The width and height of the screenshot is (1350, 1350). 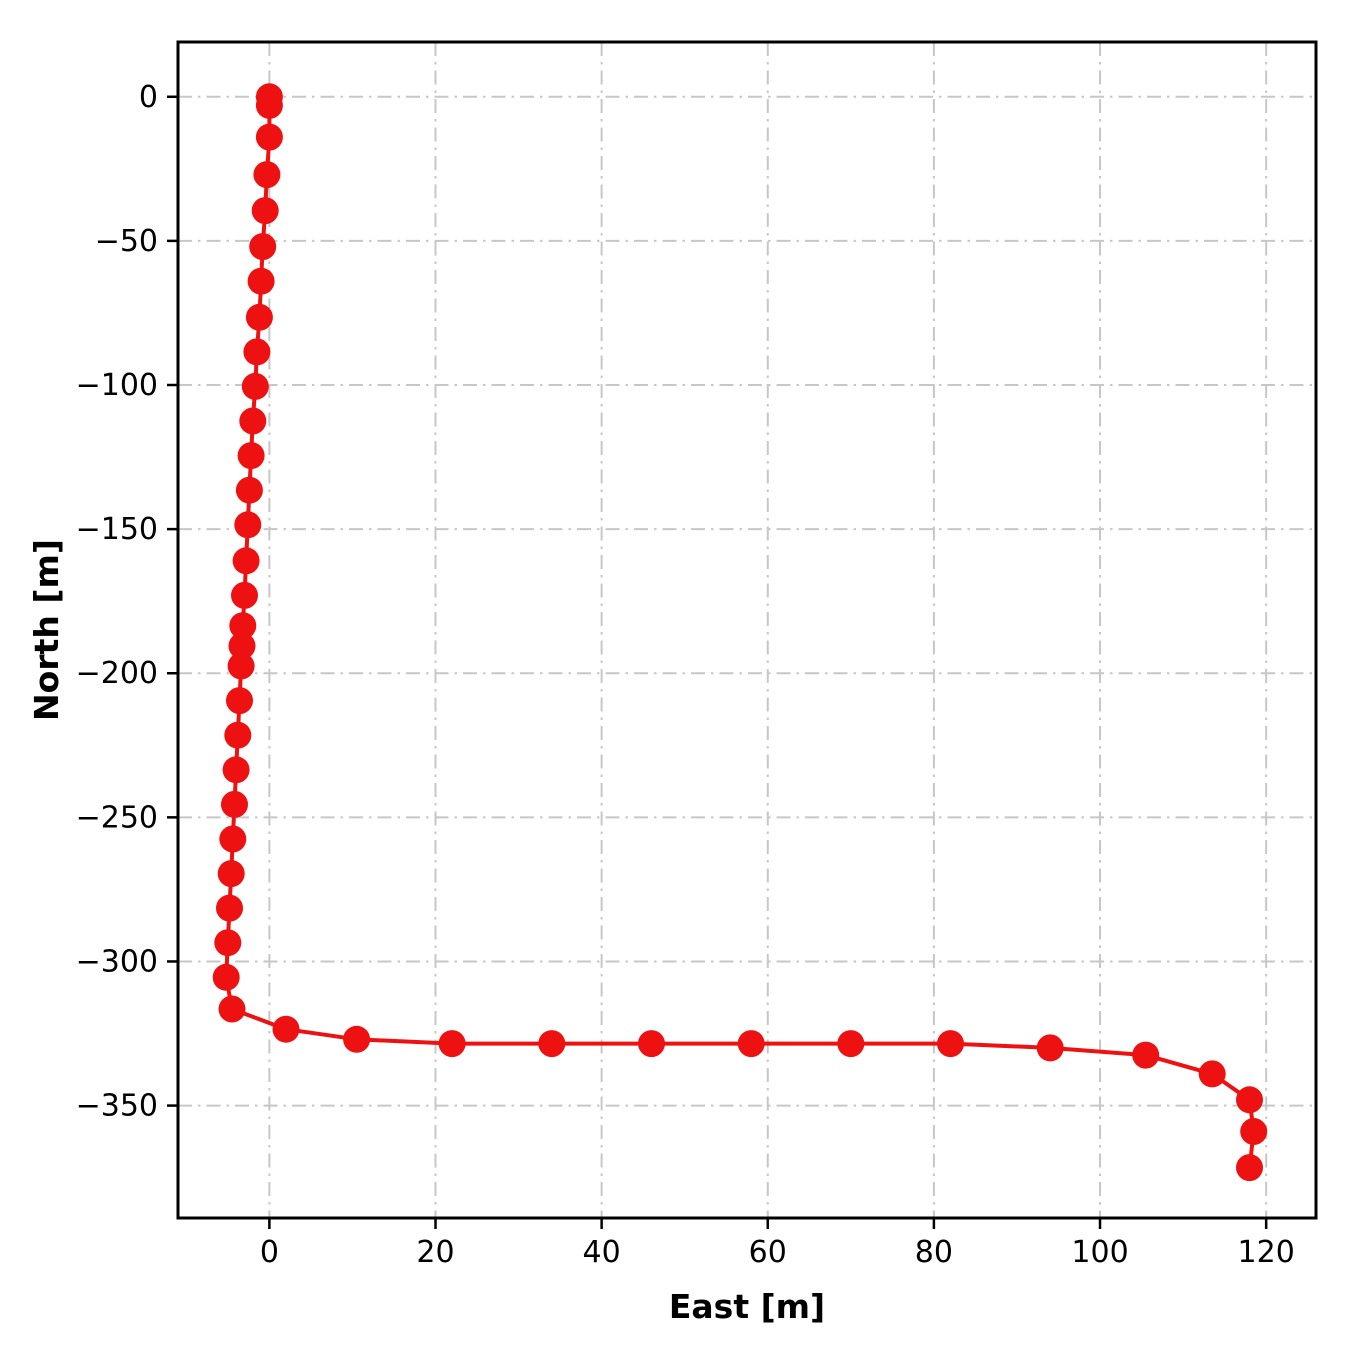 What do you see at coordinates (117, 961) in the screenshot?
I see `y-tick-label: −300` at bounding box center [117, 961].